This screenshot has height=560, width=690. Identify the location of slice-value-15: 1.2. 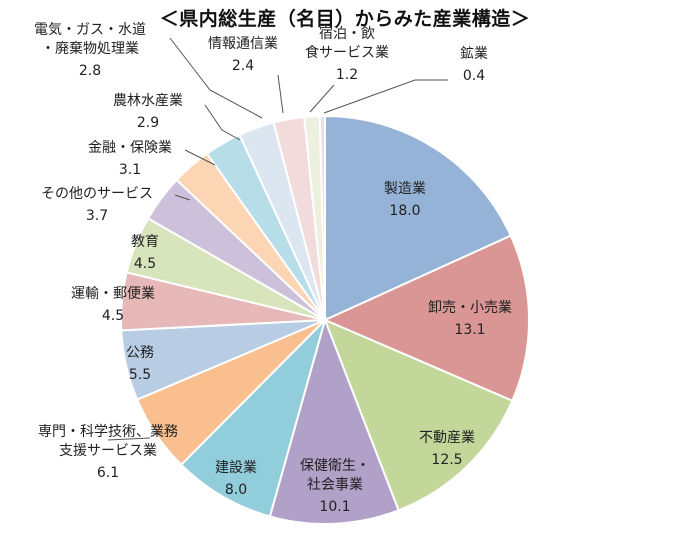
(347, 75).